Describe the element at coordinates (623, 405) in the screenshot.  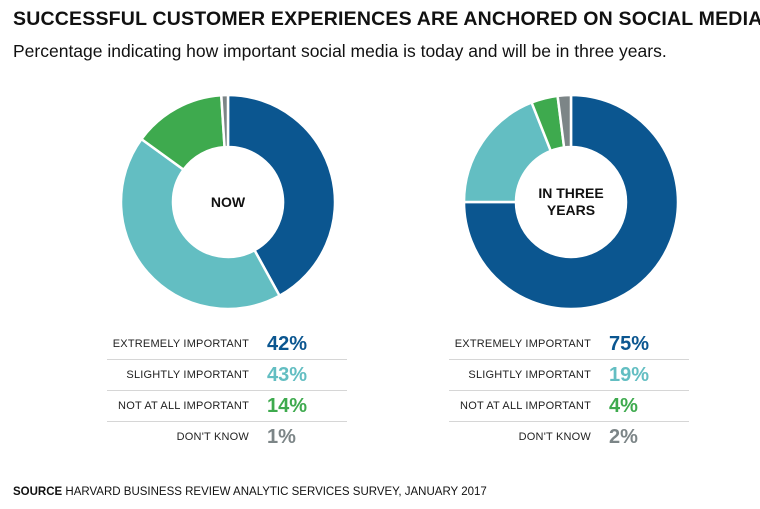
I see `legend-value: 4%` at that location.